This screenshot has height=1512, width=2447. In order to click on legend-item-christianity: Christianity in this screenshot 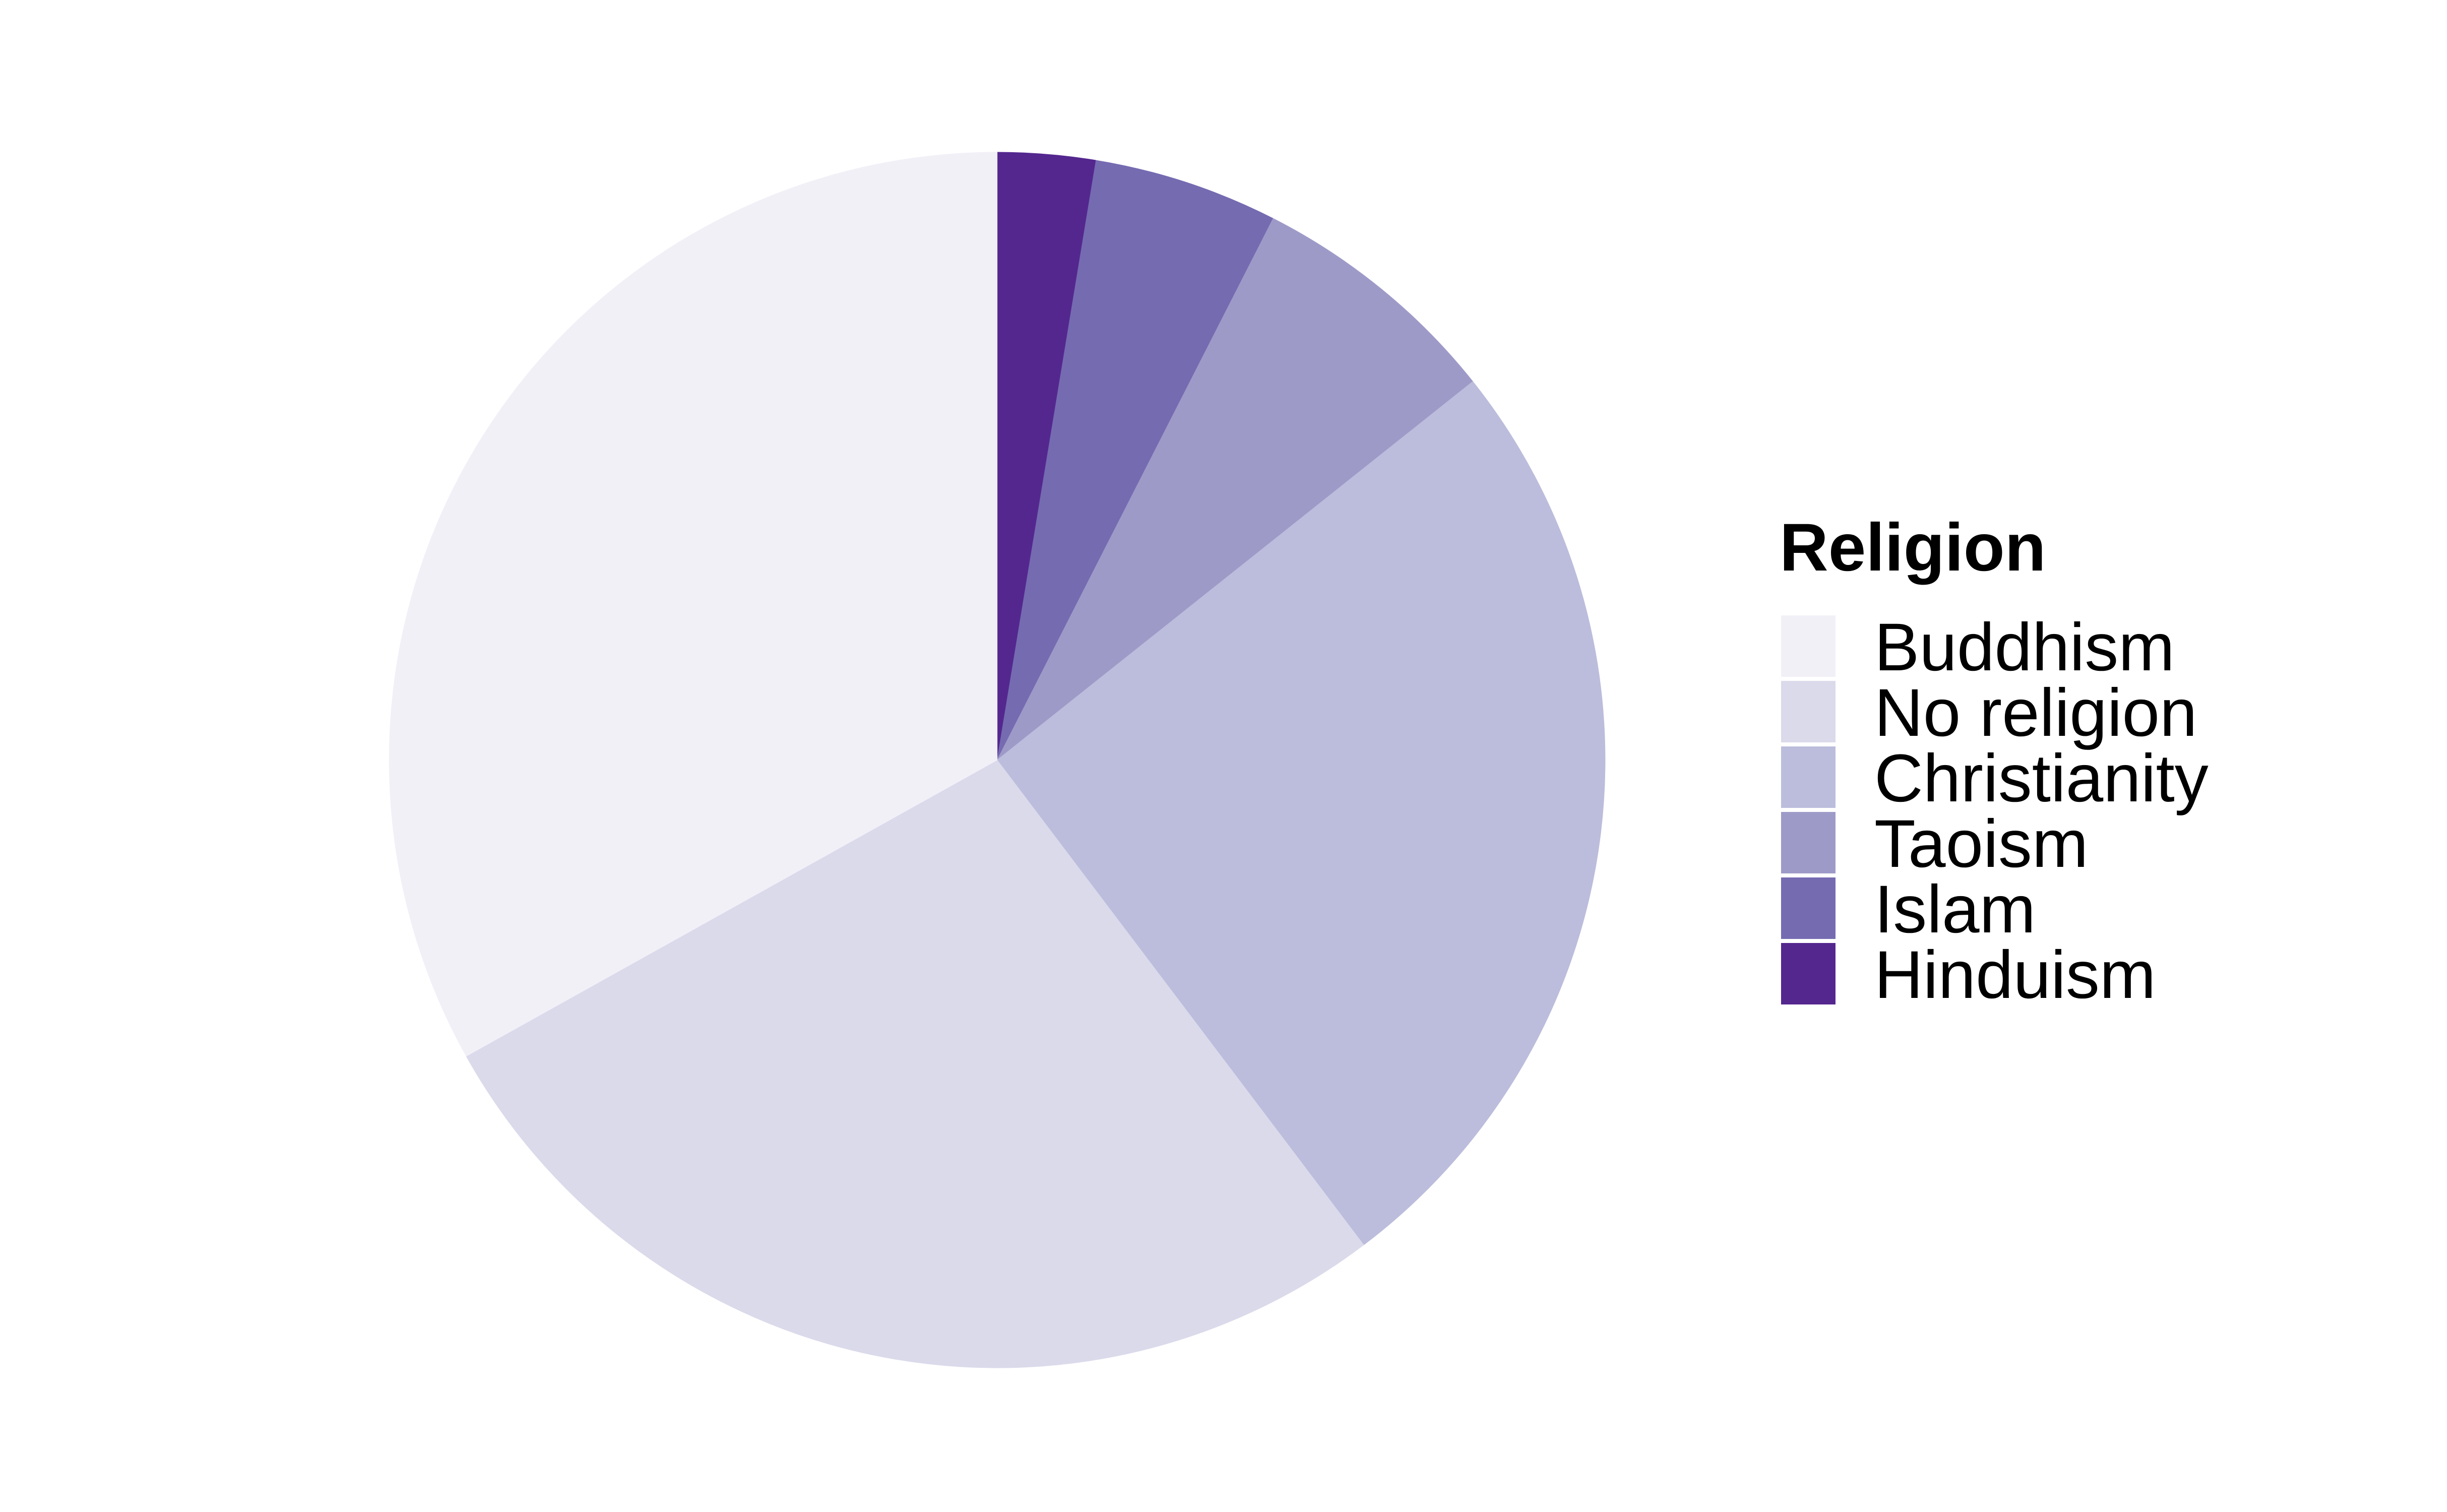, I will do `click(1993, 778)`.